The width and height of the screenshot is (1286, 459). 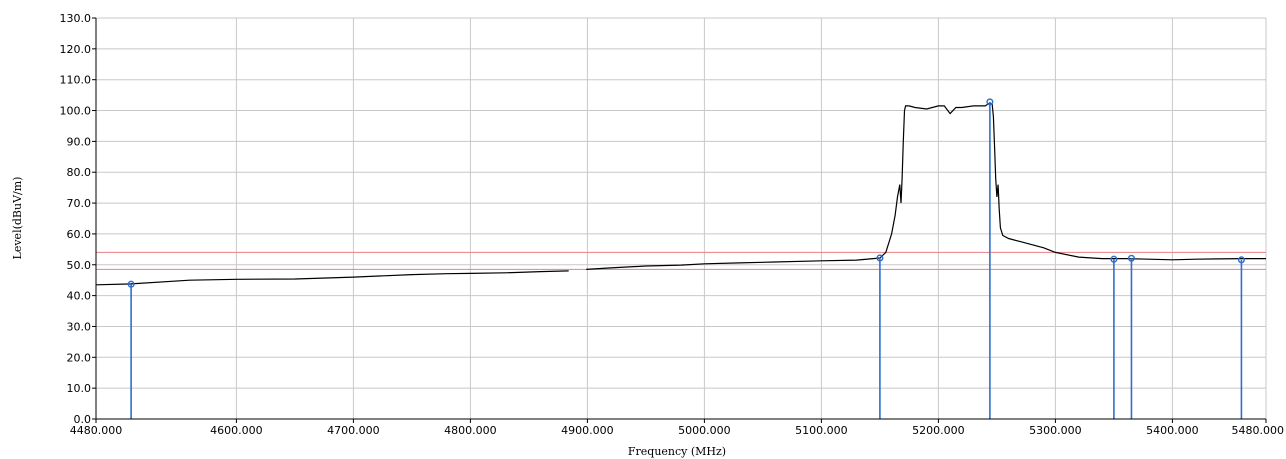 I want to click on y-tick-label: 30.0, so click(x=79, y=326).